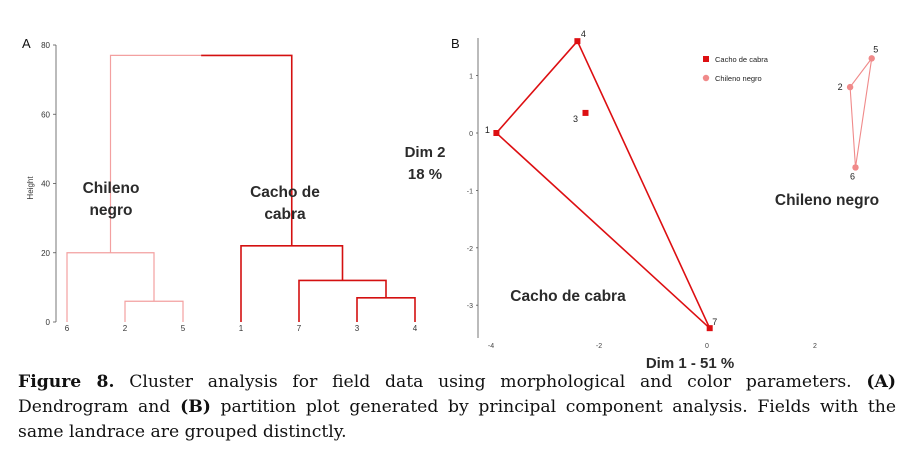 The width and height of the screenshot is (913, 457). I want to click on partition-point-label: 7, so click(714, 322).